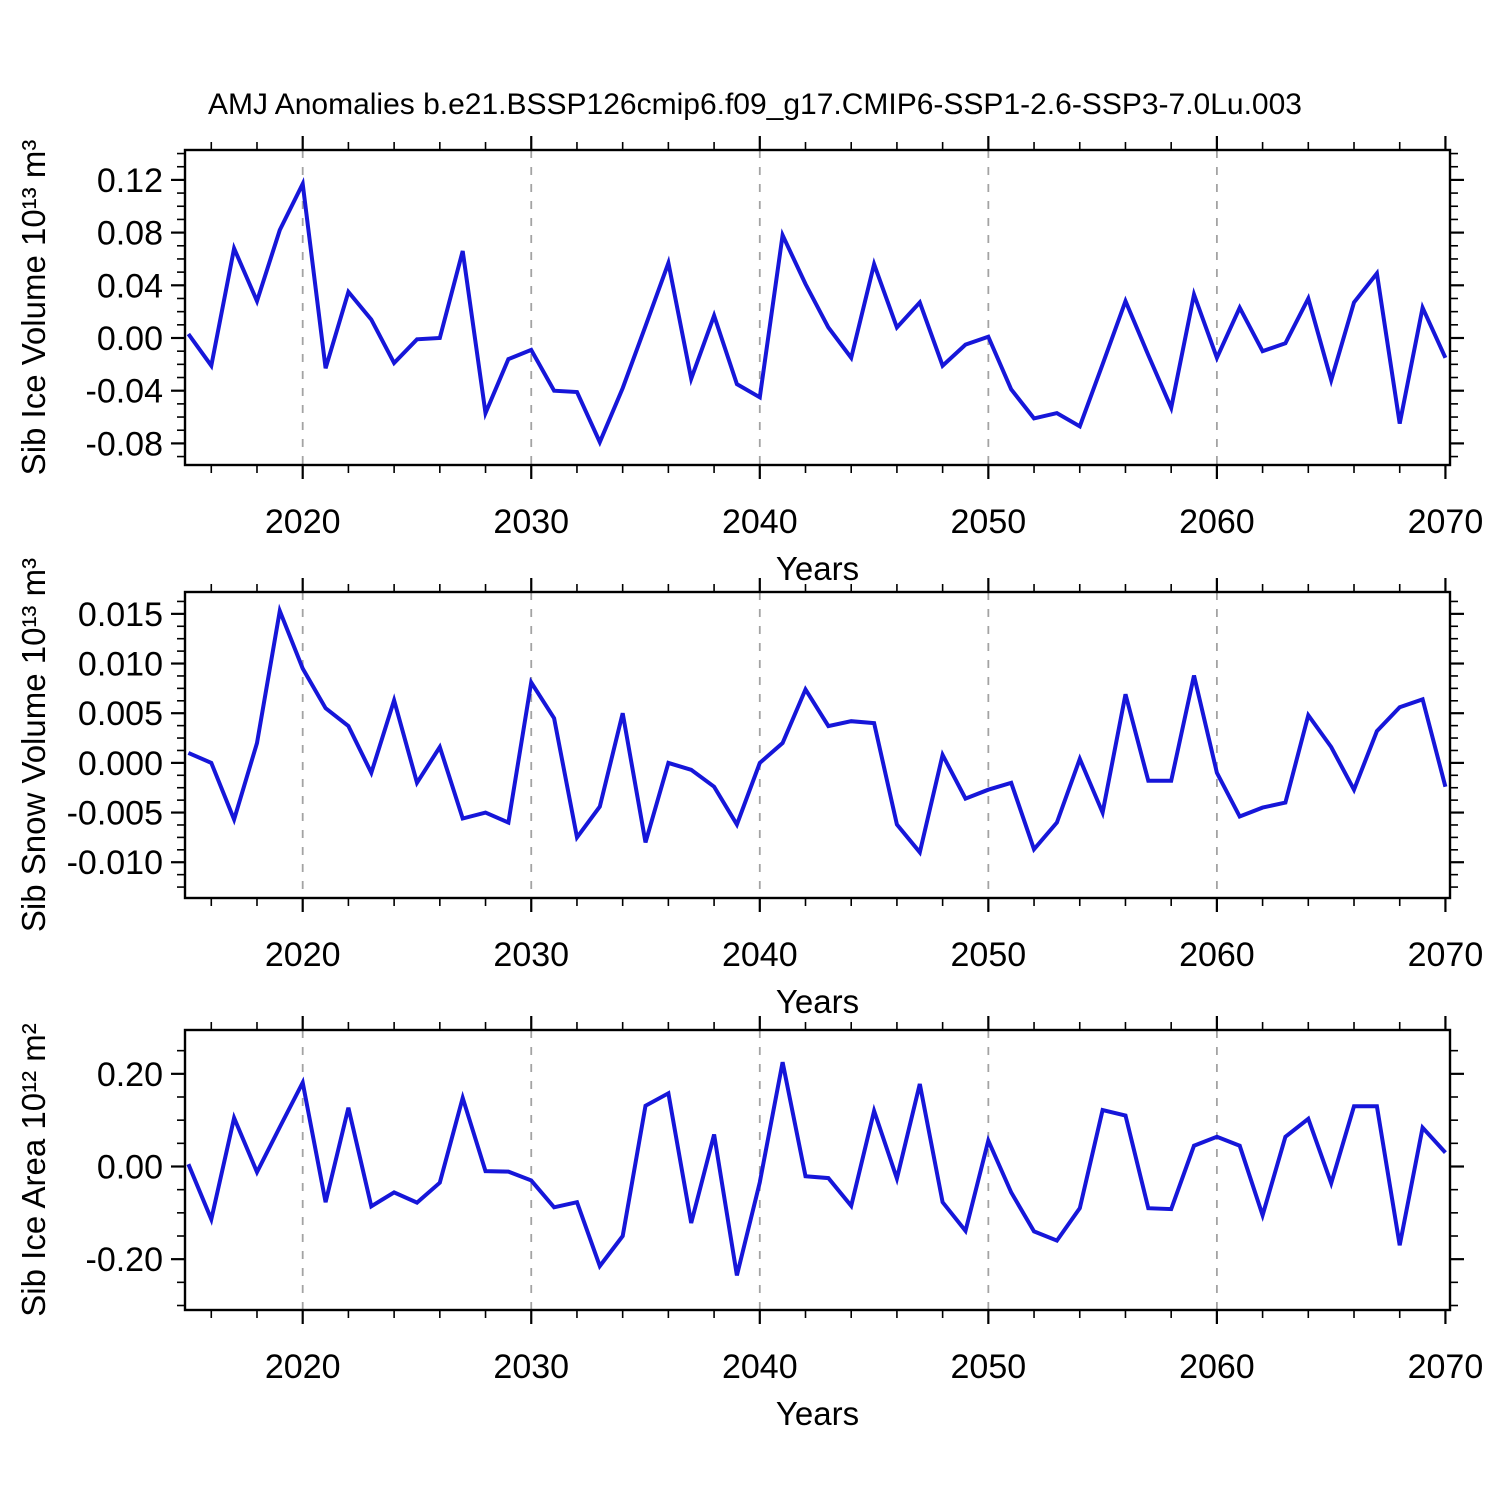 This screenshot has width=1500, height=1505. What do you see at coordinates (33, 308) in the screenshot?
I see `y-axis-title: Sib Ice Volume 10¹³ m³` at bounding box center [33, 308].